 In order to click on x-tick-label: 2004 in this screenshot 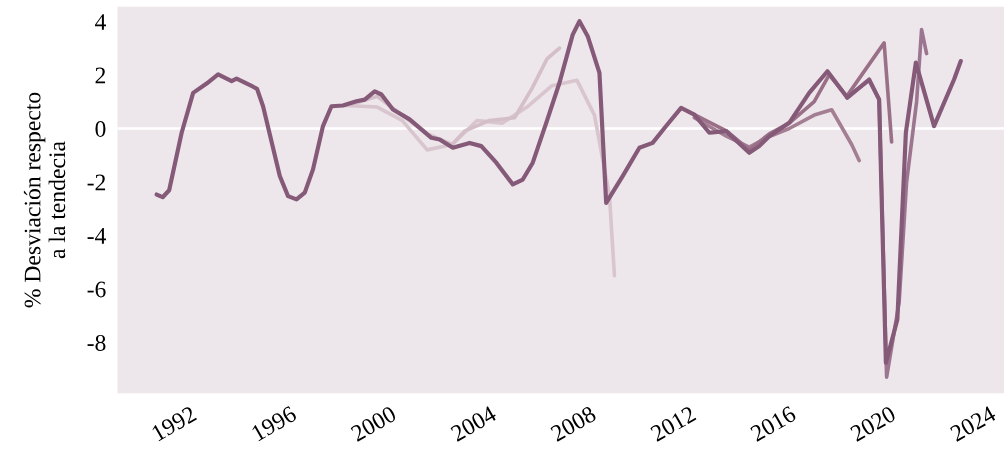, I will do `click(473, 423)`.